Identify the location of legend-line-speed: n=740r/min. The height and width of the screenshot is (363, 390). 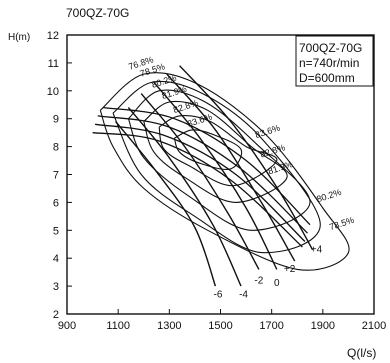
(329, 63).